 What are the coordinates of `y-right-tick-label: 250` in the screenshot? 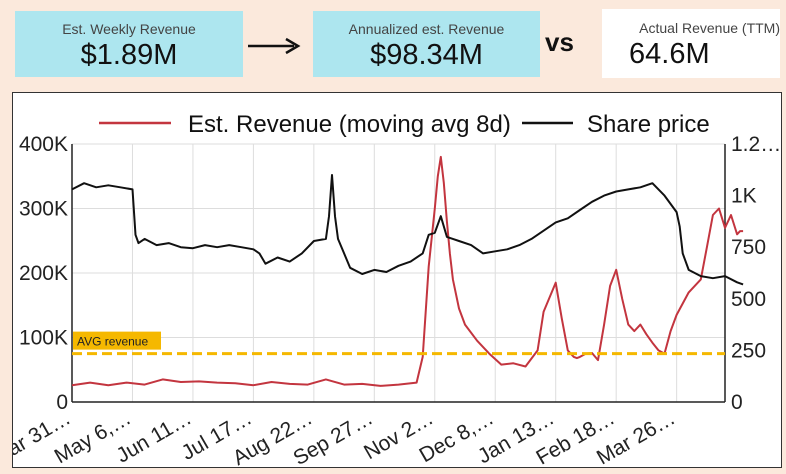 It's located at (748, 350).